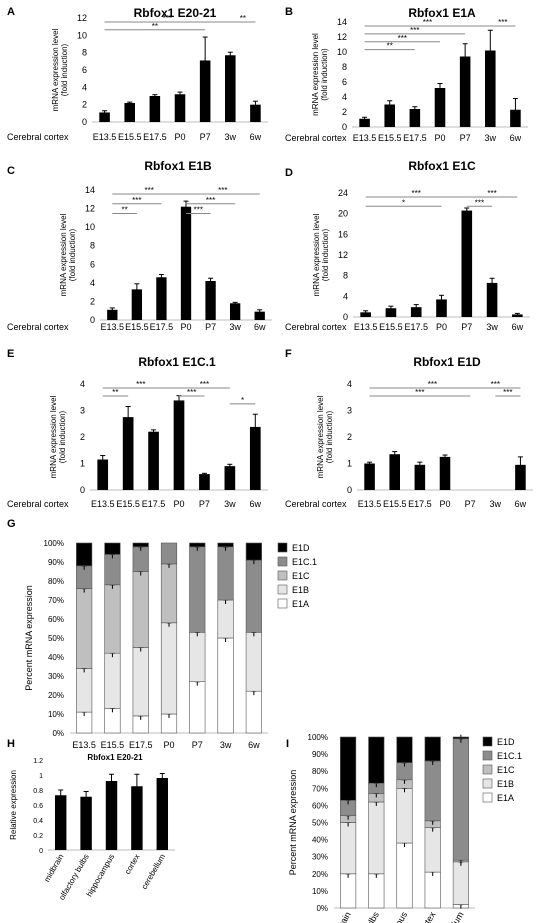  Describe the element at coordinates (11, 171) in the screenshot. I see `panel-label-c: C` at that location.